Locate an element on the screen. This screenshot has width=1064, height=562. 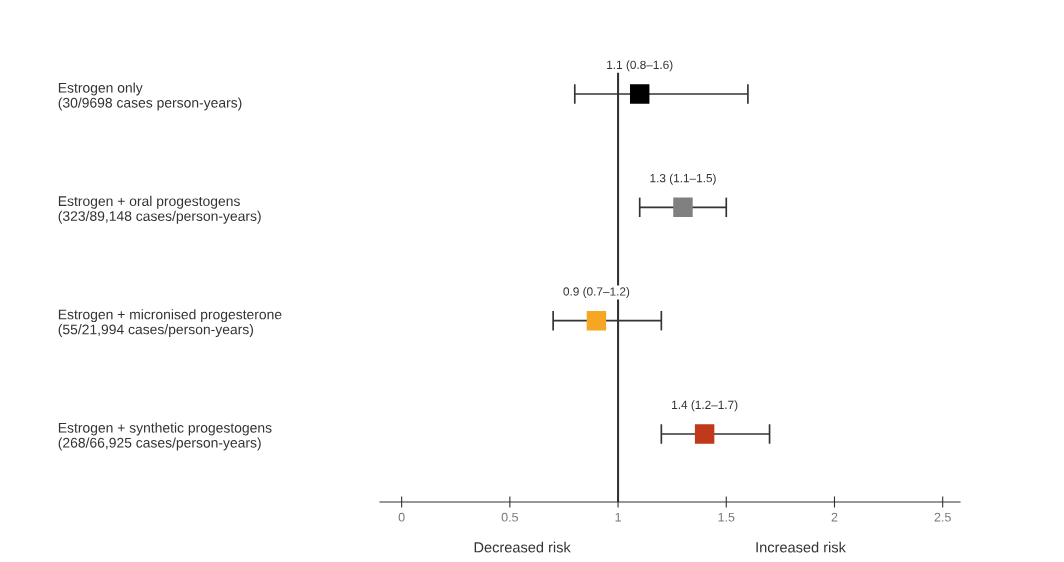
y-tick-label: Estrogen only (30/9698 cases person-years) is located at coordinates (150, 96).